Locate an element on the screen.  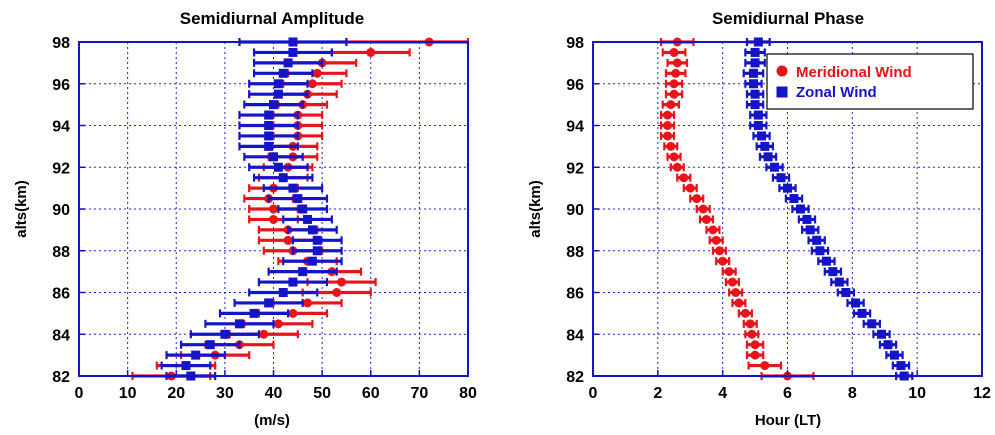
amplitude-x-tick-label: 80 is located at coordinates (468, 393).